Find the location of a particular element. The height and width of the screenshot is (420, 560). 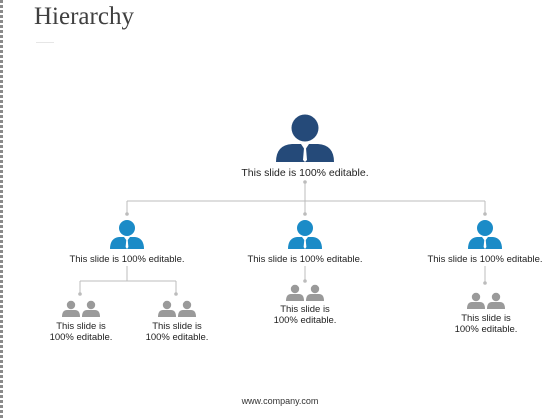

page-title: Hierarchy is located at coordinates (84, 16).